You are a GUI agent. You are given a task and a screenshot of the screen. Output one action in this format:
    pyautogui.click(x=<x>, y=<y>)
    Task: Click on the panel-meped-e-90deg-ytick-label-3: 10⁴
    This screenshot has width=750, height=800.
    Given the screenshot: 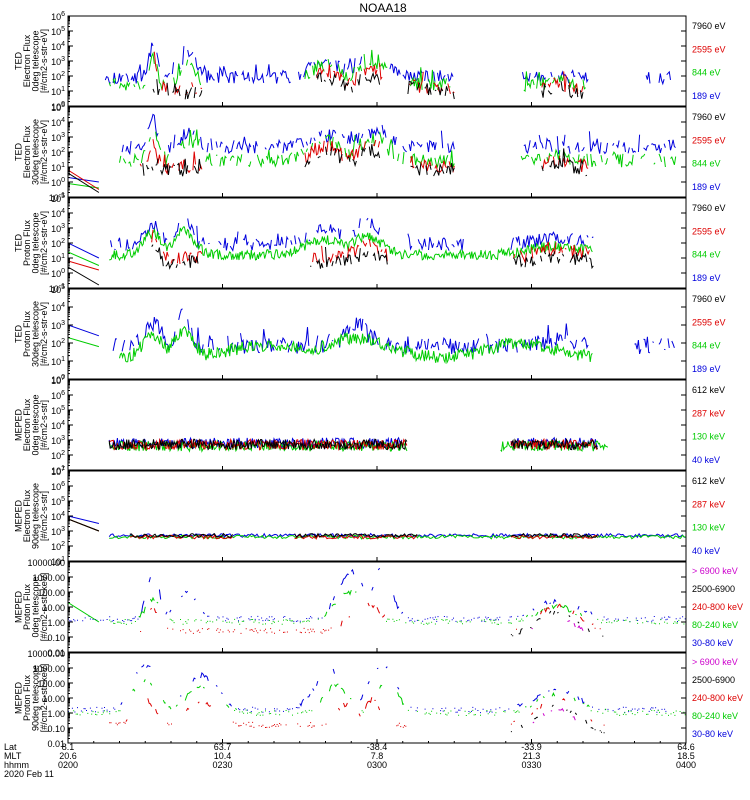 What is the action you would take?
    pyautogui.click(x=58, y=516)
    